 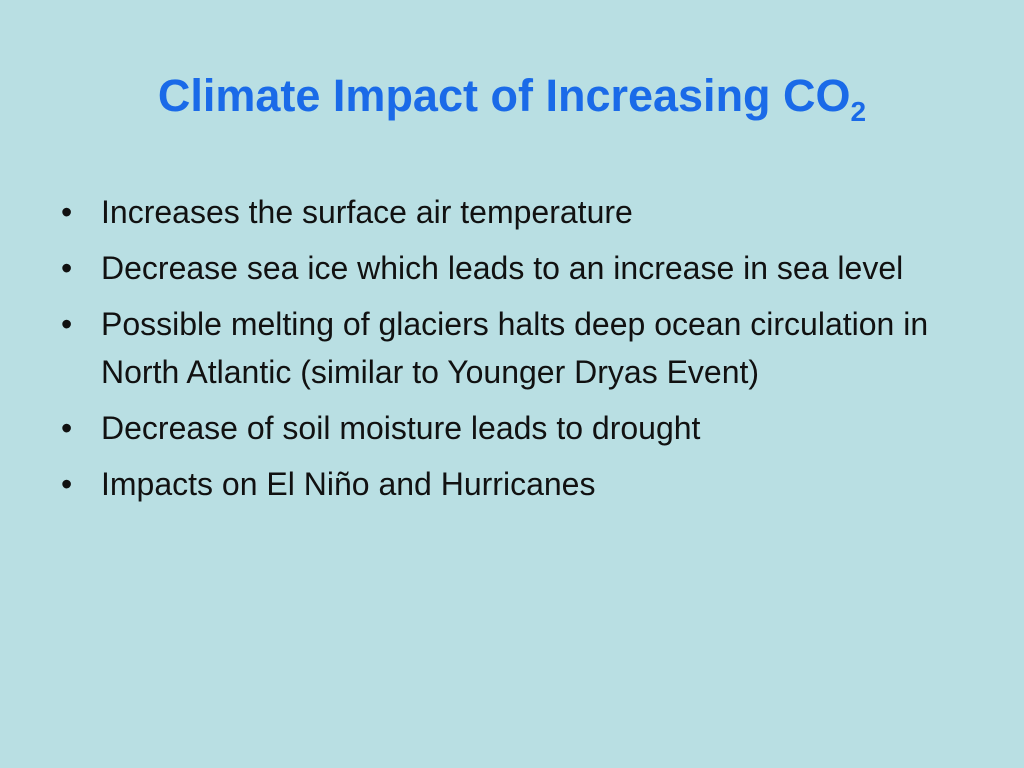 I want to click on slide-title: Climate Impact of Increasing CO2, so click(x=512, y=96).